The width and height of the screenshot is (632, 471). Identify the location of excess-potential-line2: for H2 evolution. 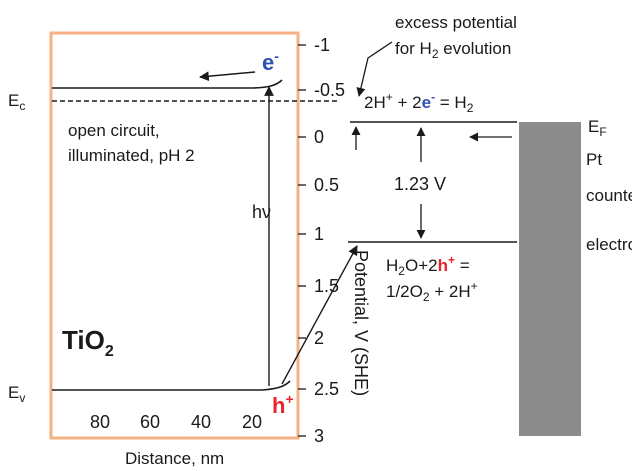
(453, 50).